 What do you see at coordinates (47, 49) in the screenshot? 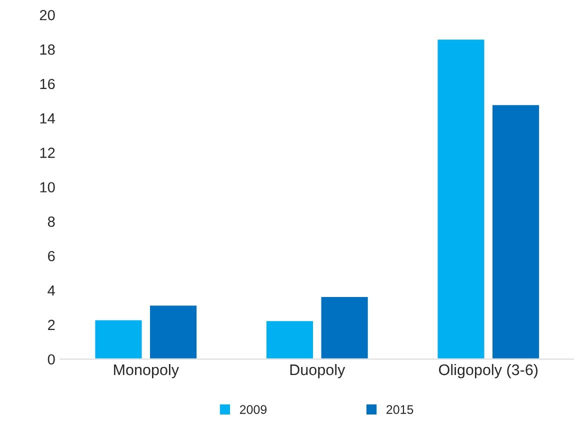
I see `y-tick-label: 18` at bounding box center [47, 49].